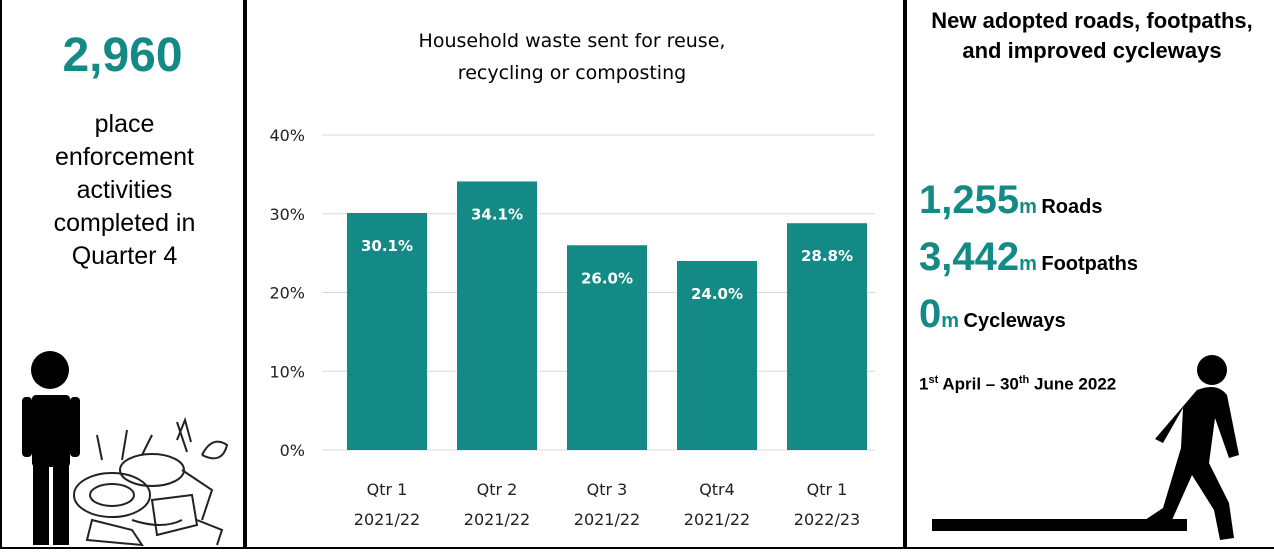  Describe the element at coordinates (969, 200) in the screenshot. I see `stat-value: 1,255` at that location.